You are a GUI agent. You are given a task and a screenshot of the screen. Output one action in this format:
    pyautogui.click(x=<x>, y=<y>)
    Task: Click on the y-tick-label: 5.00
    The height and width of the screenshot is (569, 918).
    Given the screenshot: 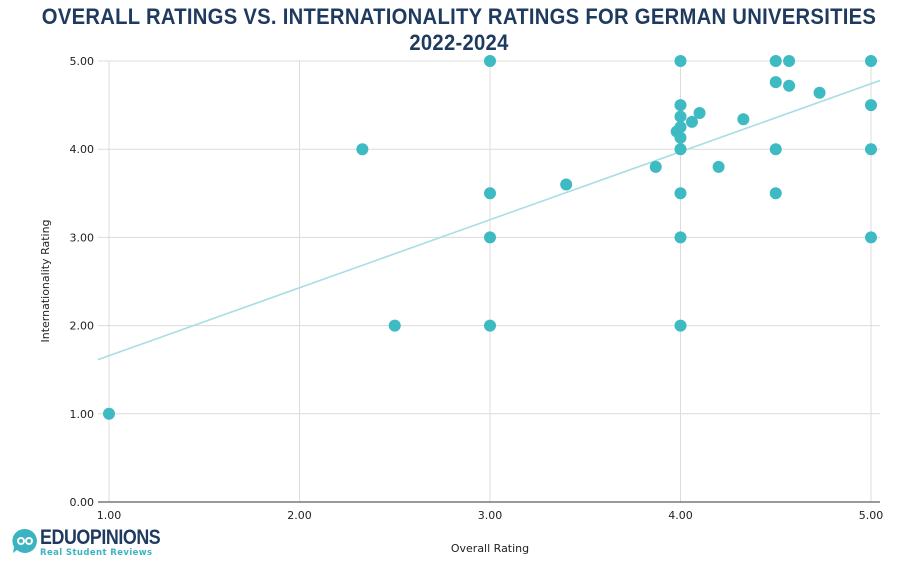 What is the action you would take?
    pyautogui.click(x=82, y=61)
    